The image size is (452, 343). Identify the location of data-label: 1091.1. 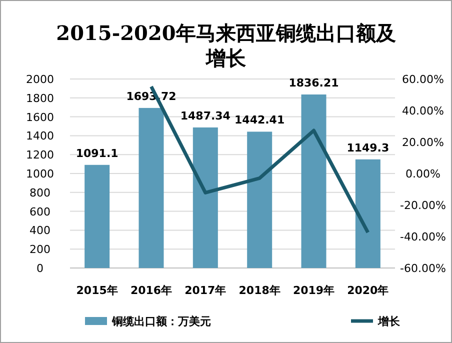
(97, 153).